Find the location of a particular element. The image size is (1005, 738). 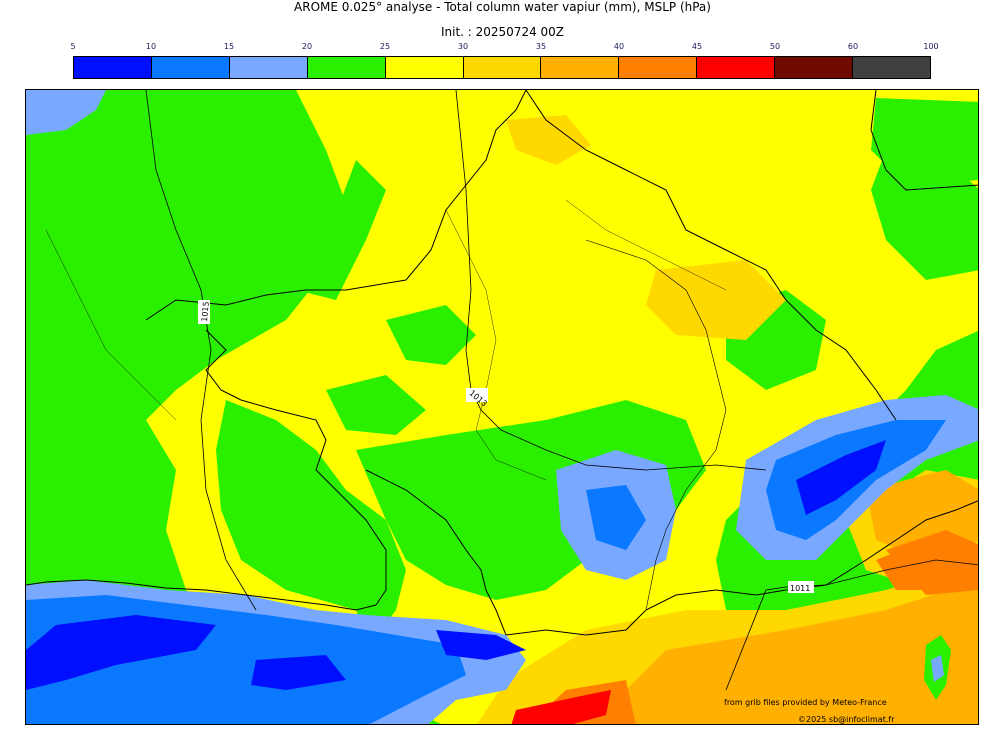

isobar-label-1015: 1015 is located at coordinates (205, 311).